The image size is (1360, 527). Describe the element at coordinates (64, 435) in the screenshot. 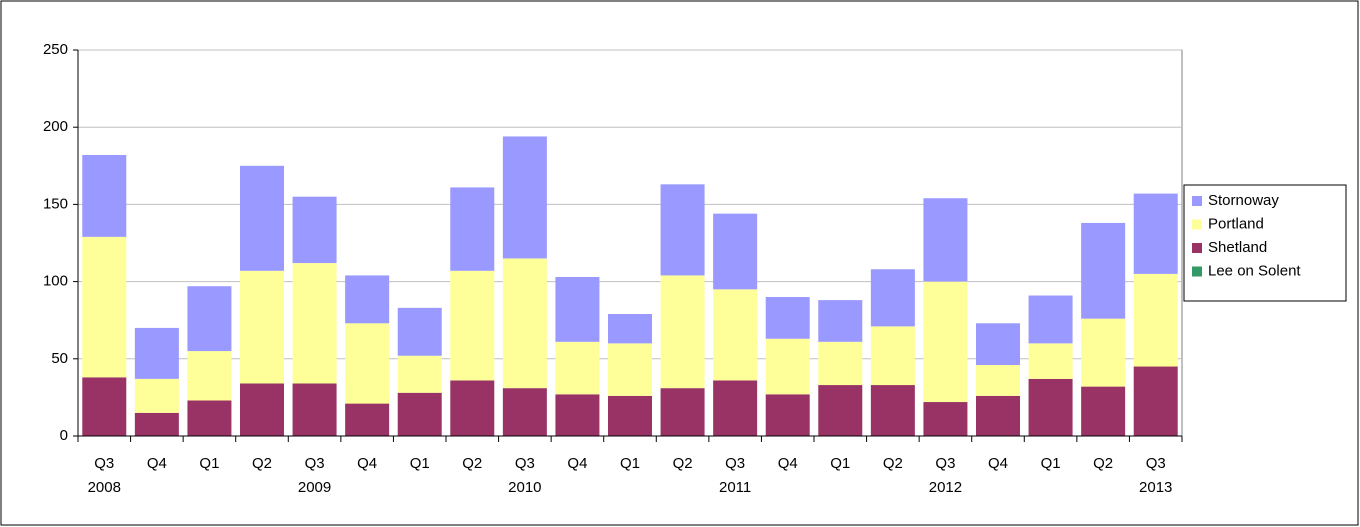

I see `y-tick-label: 0` at that location.